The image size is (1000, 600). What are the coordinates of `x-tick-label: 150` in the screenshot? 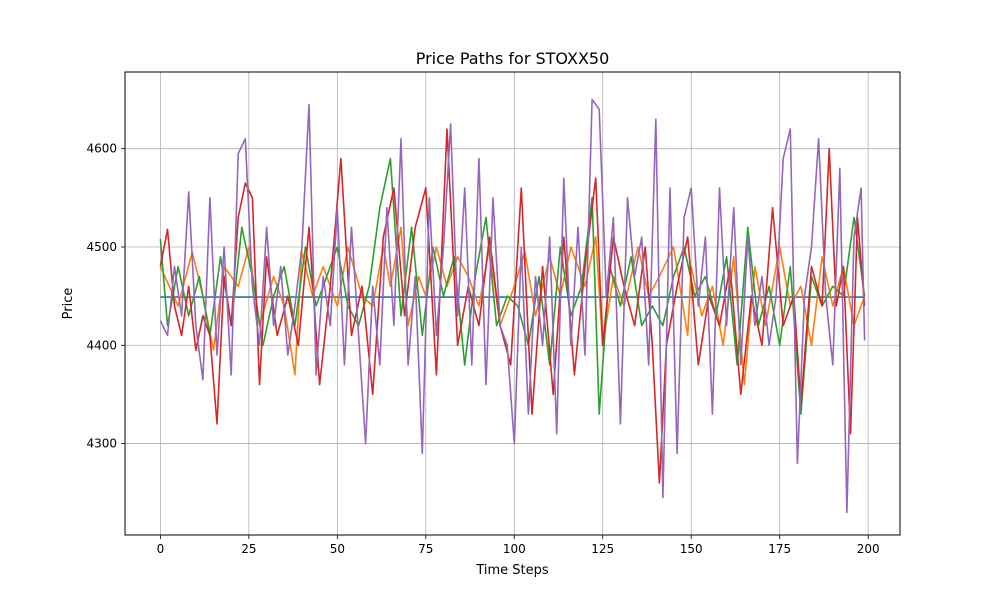 It's located at (691, 549).